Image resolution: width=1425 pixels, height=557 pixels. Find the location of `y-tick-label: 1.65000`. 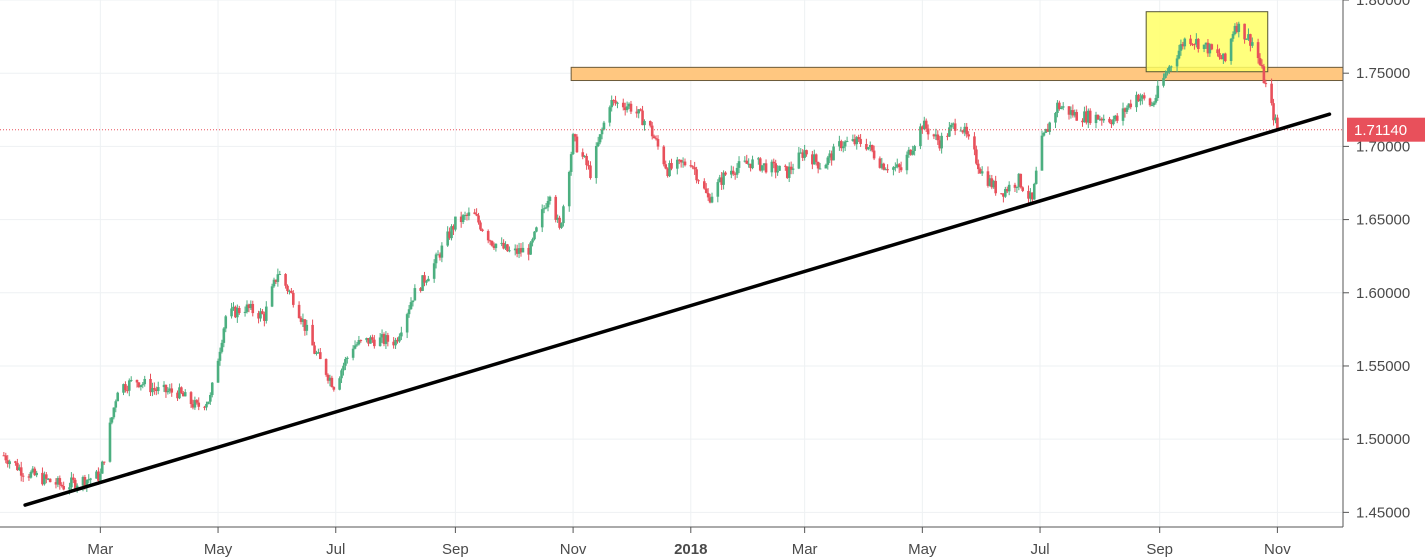

y-tick-label: 1.65000 is located at coordinates (1383, 220).